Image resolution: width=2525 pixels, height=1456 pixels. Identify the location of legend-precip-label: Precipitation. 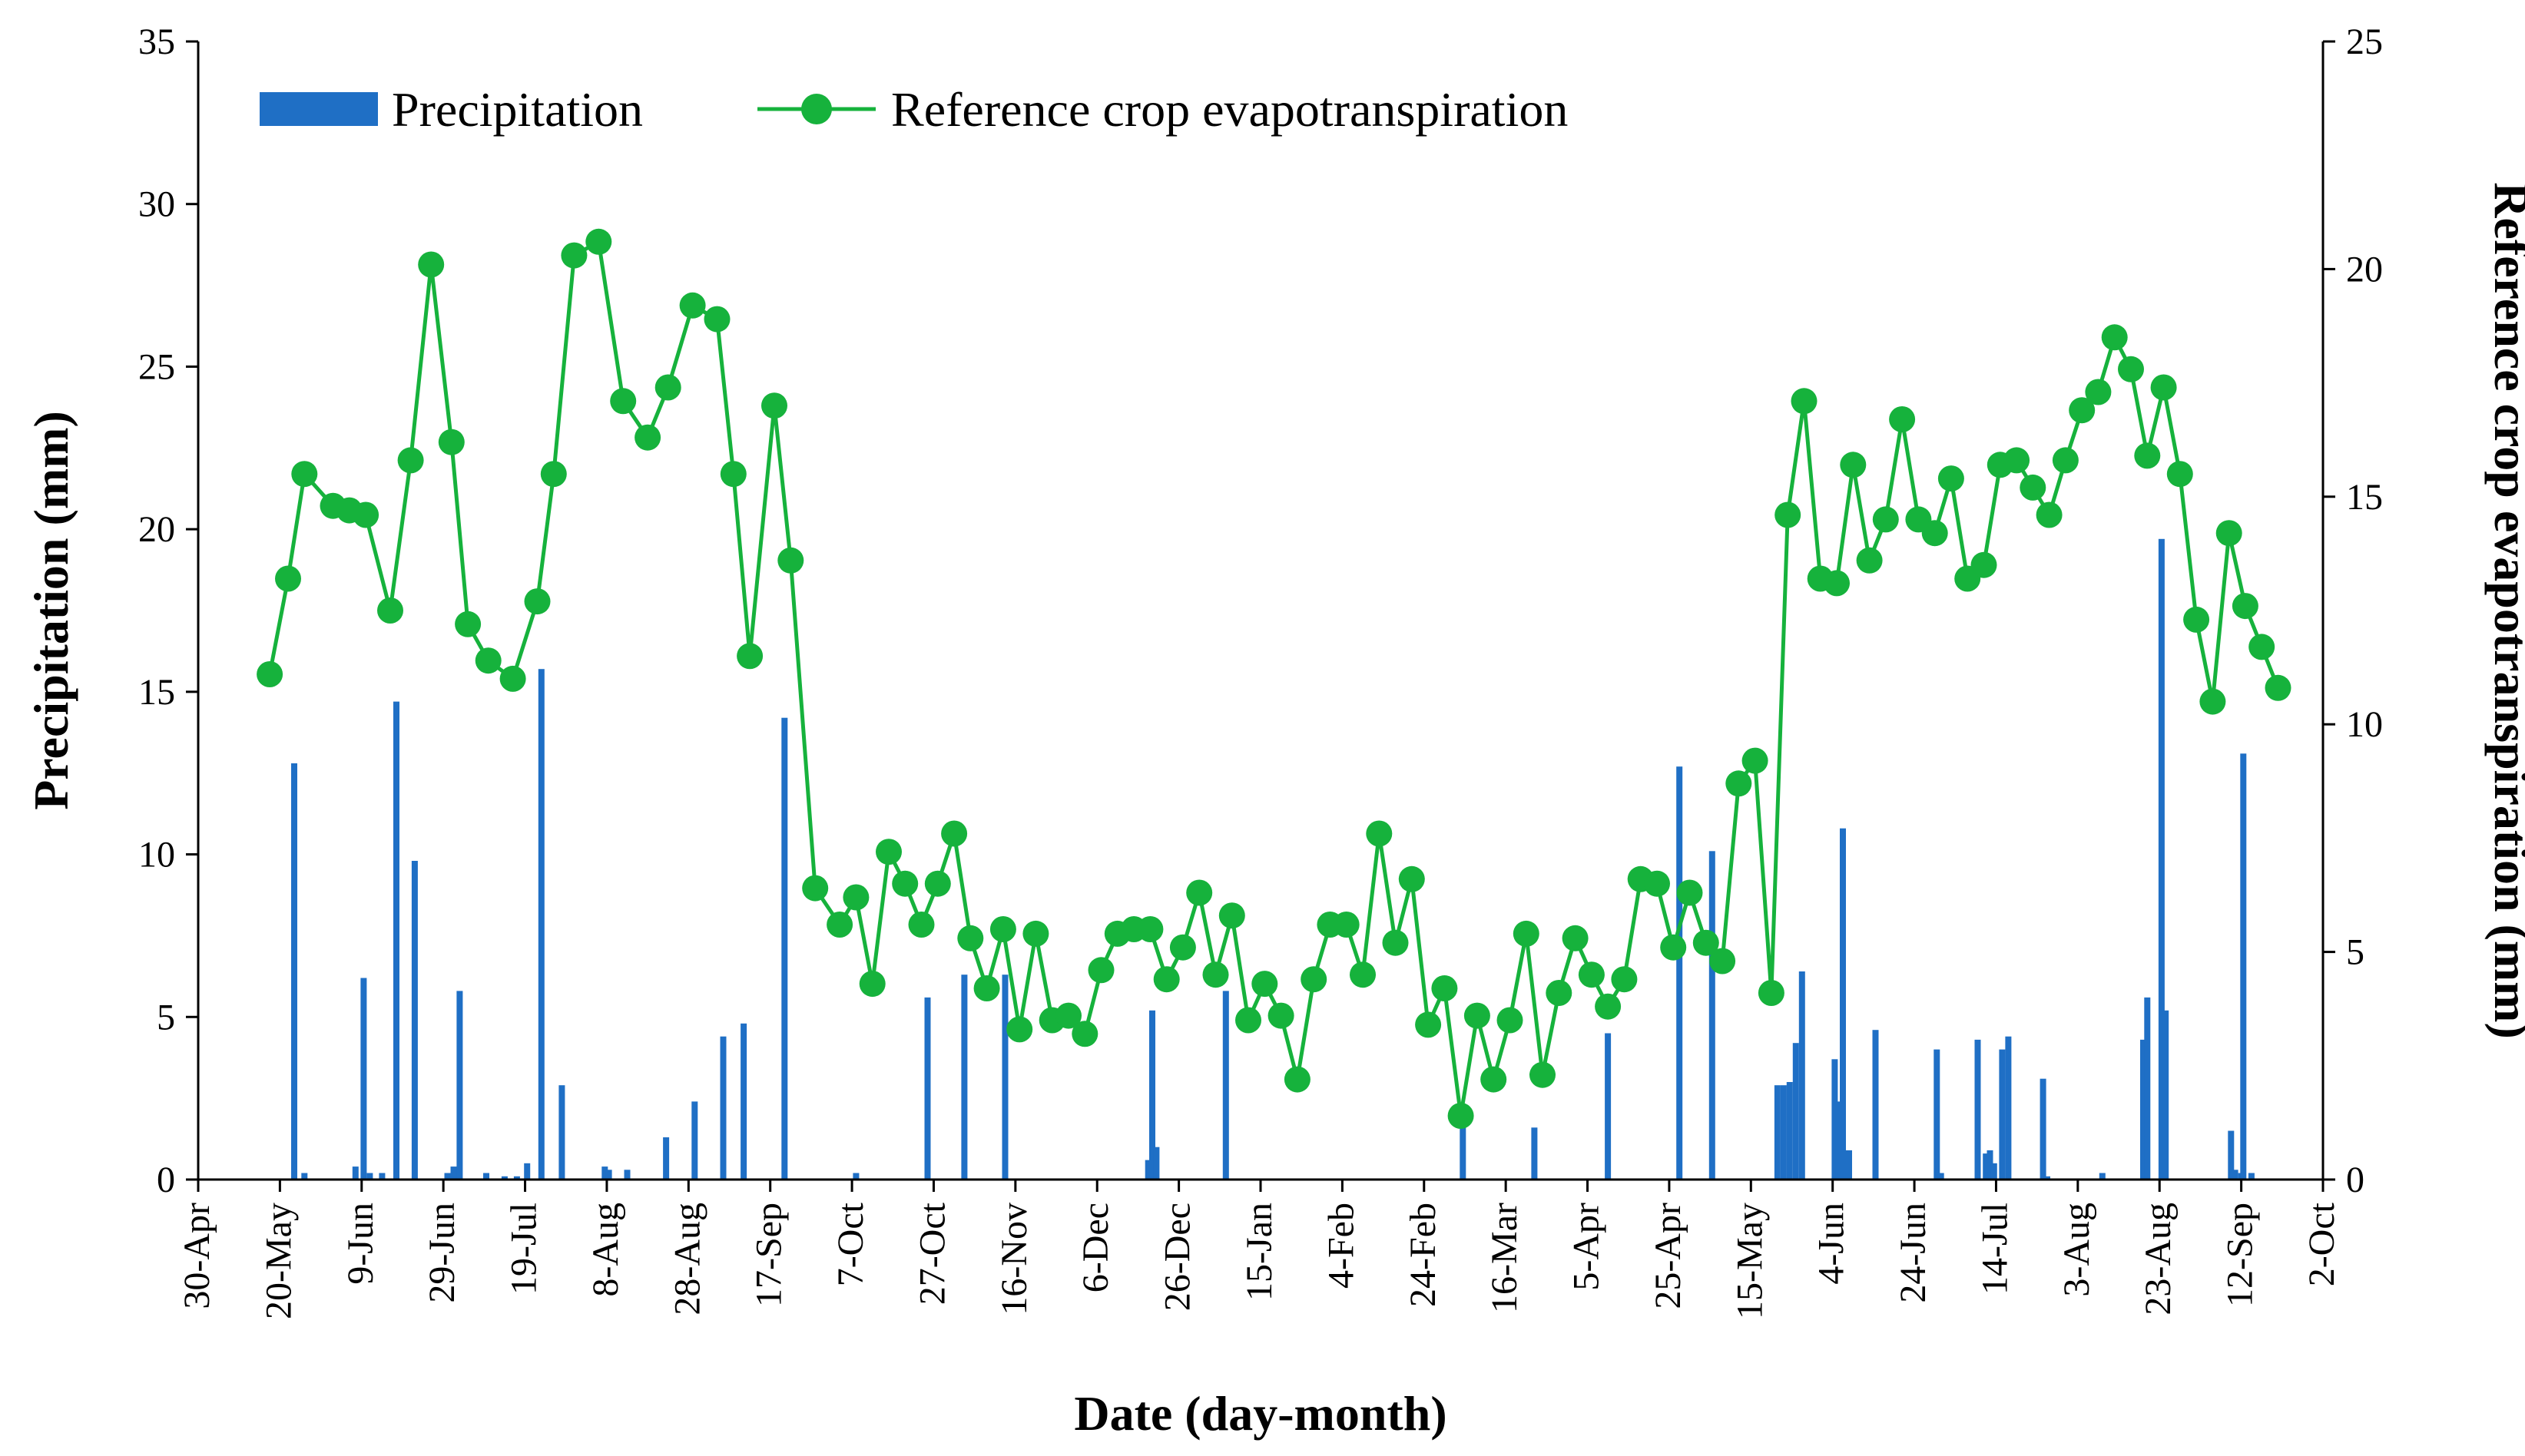
(517, 109).